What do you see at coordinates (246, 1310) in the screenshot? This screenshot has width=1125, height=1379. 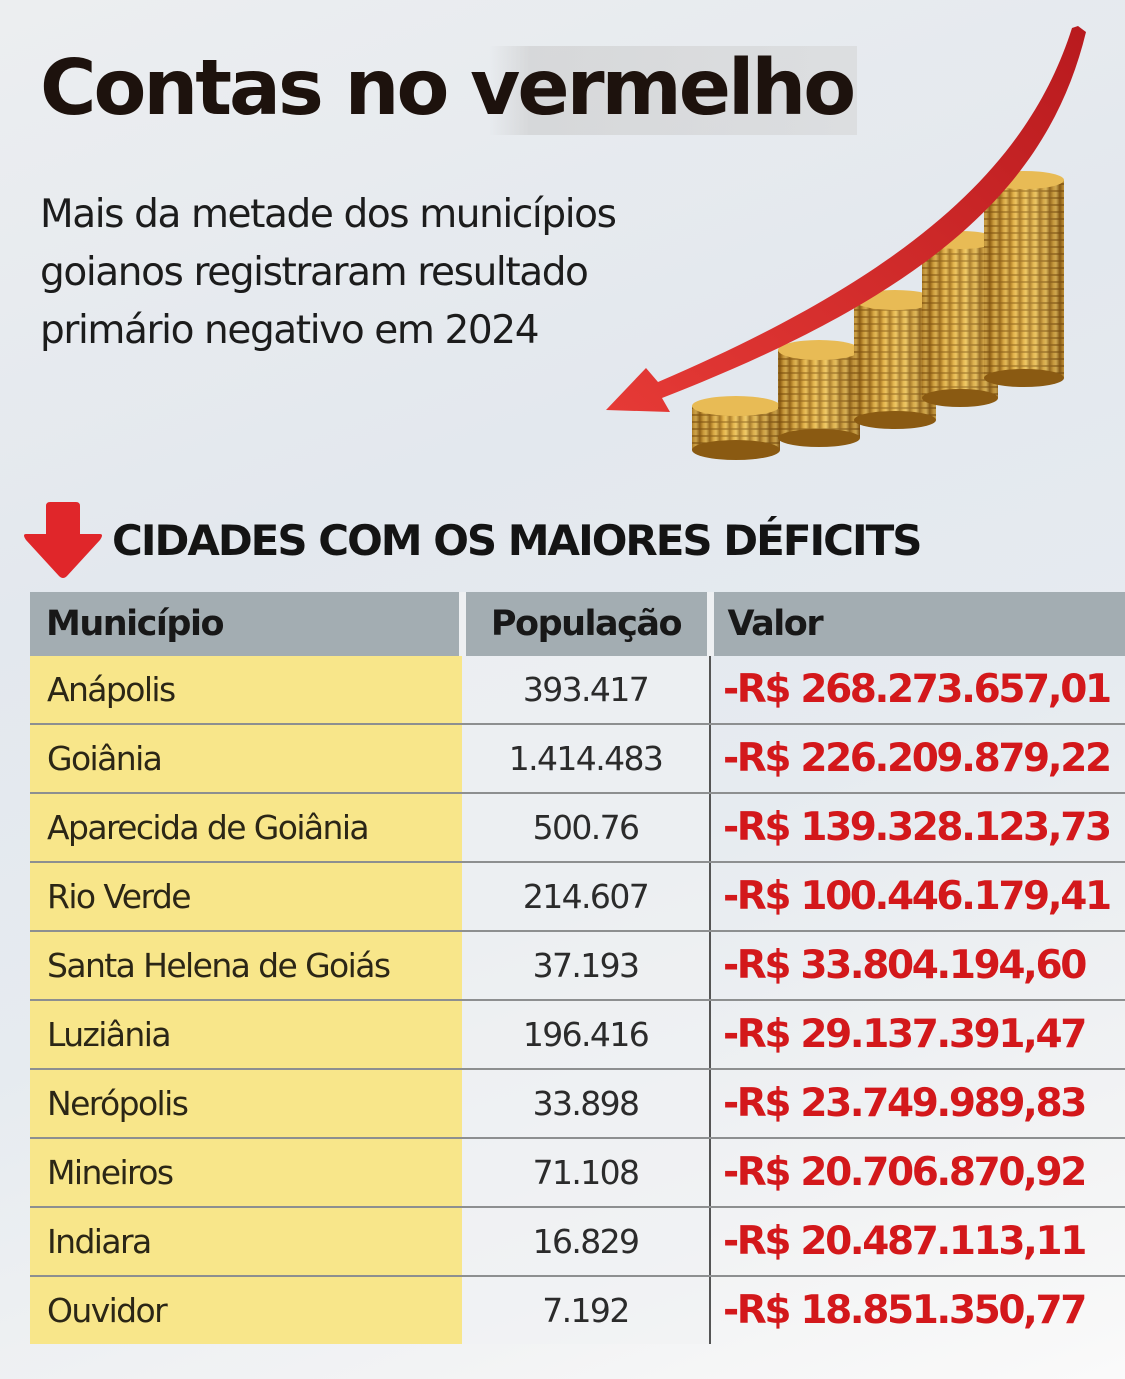 I see `cell-municipio: Ouvidor` at bounding box center [246, 1310].